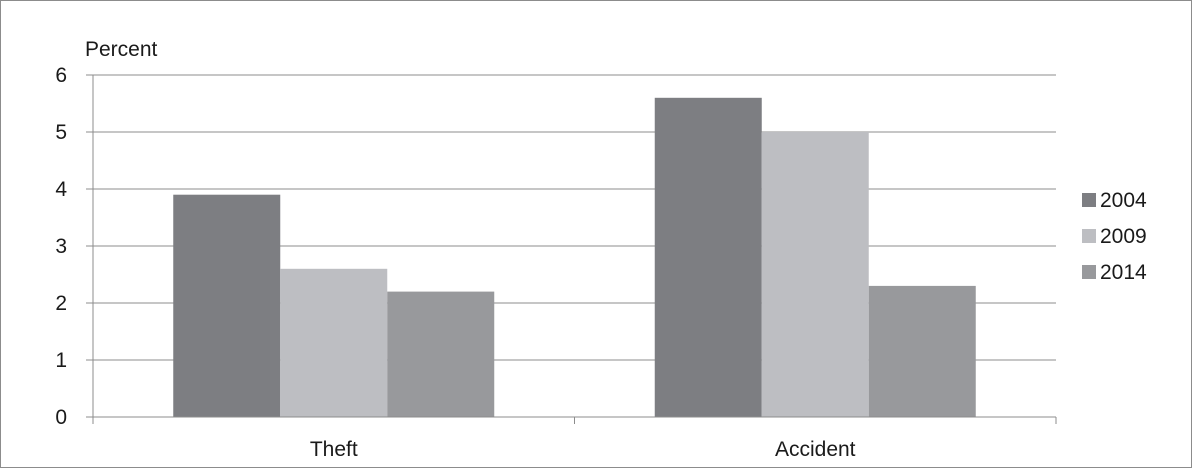  Describe the element at coordinates (61, 189) in the screenshot. I see `y-tick-label: 4` at that location.